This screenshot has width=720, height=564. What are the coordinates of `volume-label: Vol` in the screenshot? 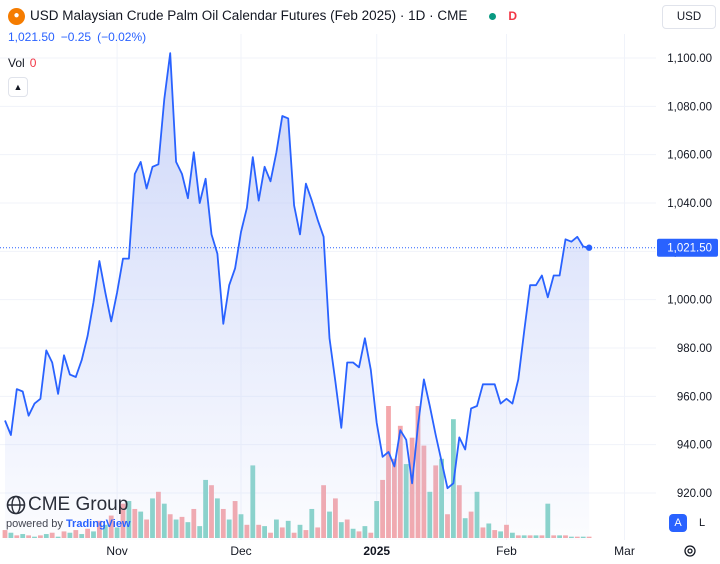 It's located at (16, 63).